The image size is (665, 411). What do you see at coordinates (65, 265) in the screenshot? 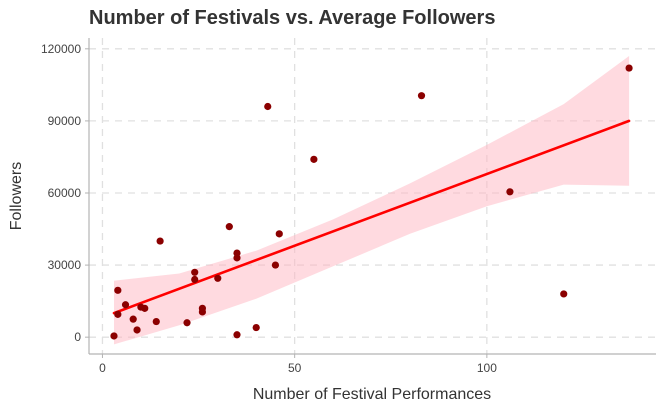
I see `y-tick-label: 30000` at bounding box center [65, 265].